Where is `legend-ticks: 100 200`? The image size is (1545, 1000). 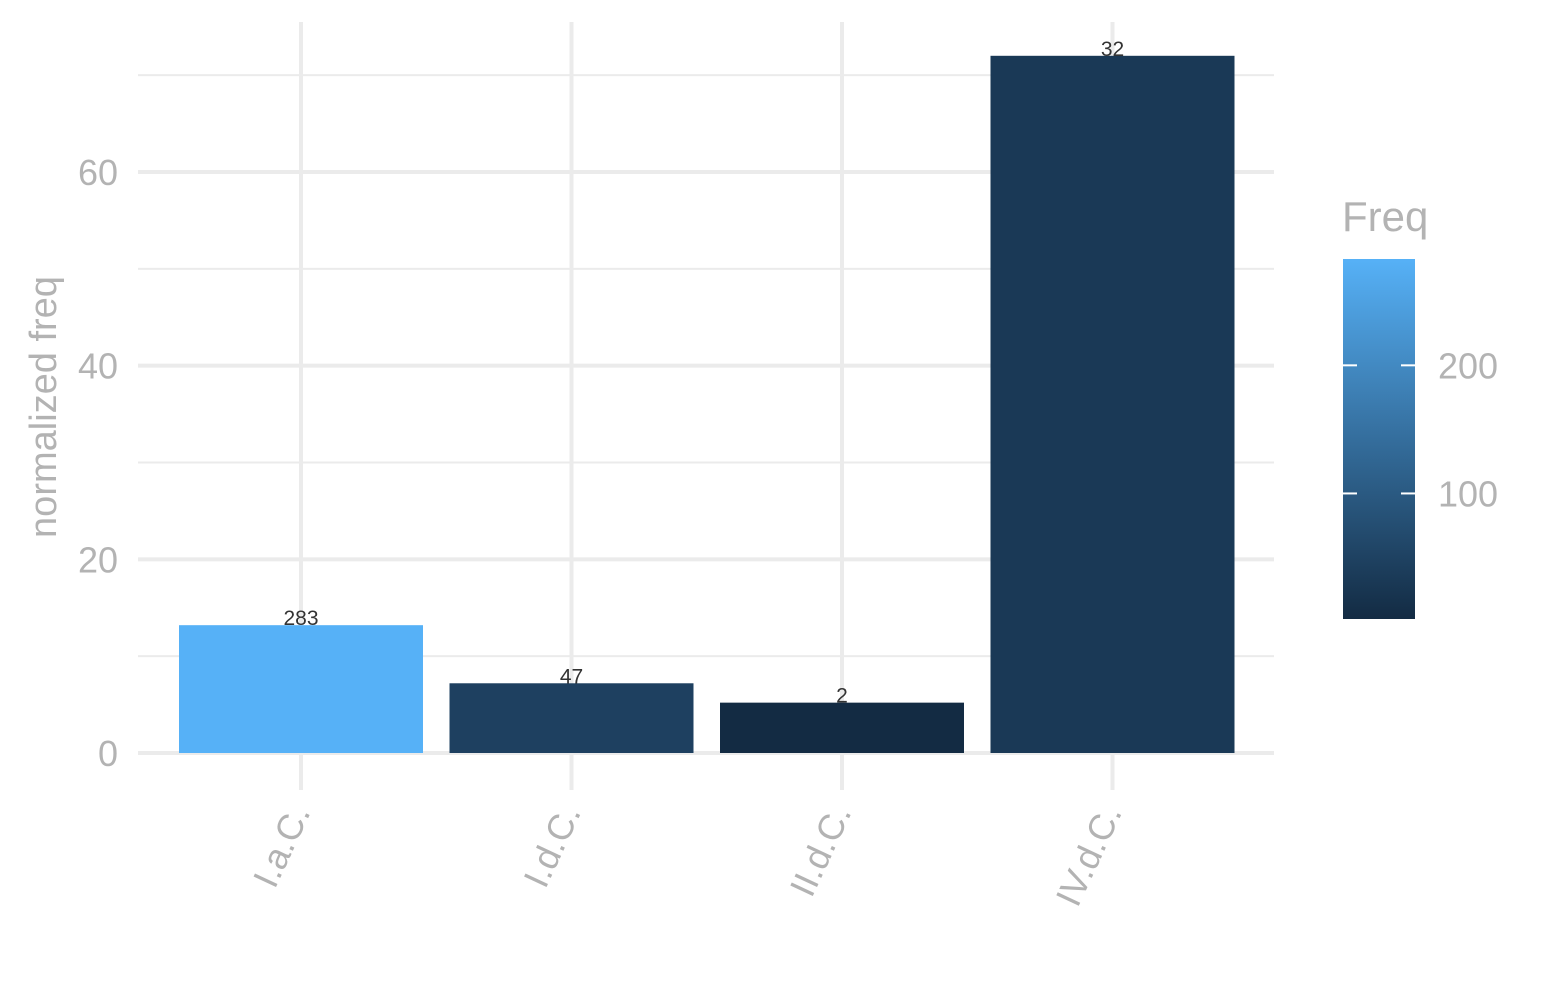 legend-ticks: 100 200 is located at coordinates (1420, 429).